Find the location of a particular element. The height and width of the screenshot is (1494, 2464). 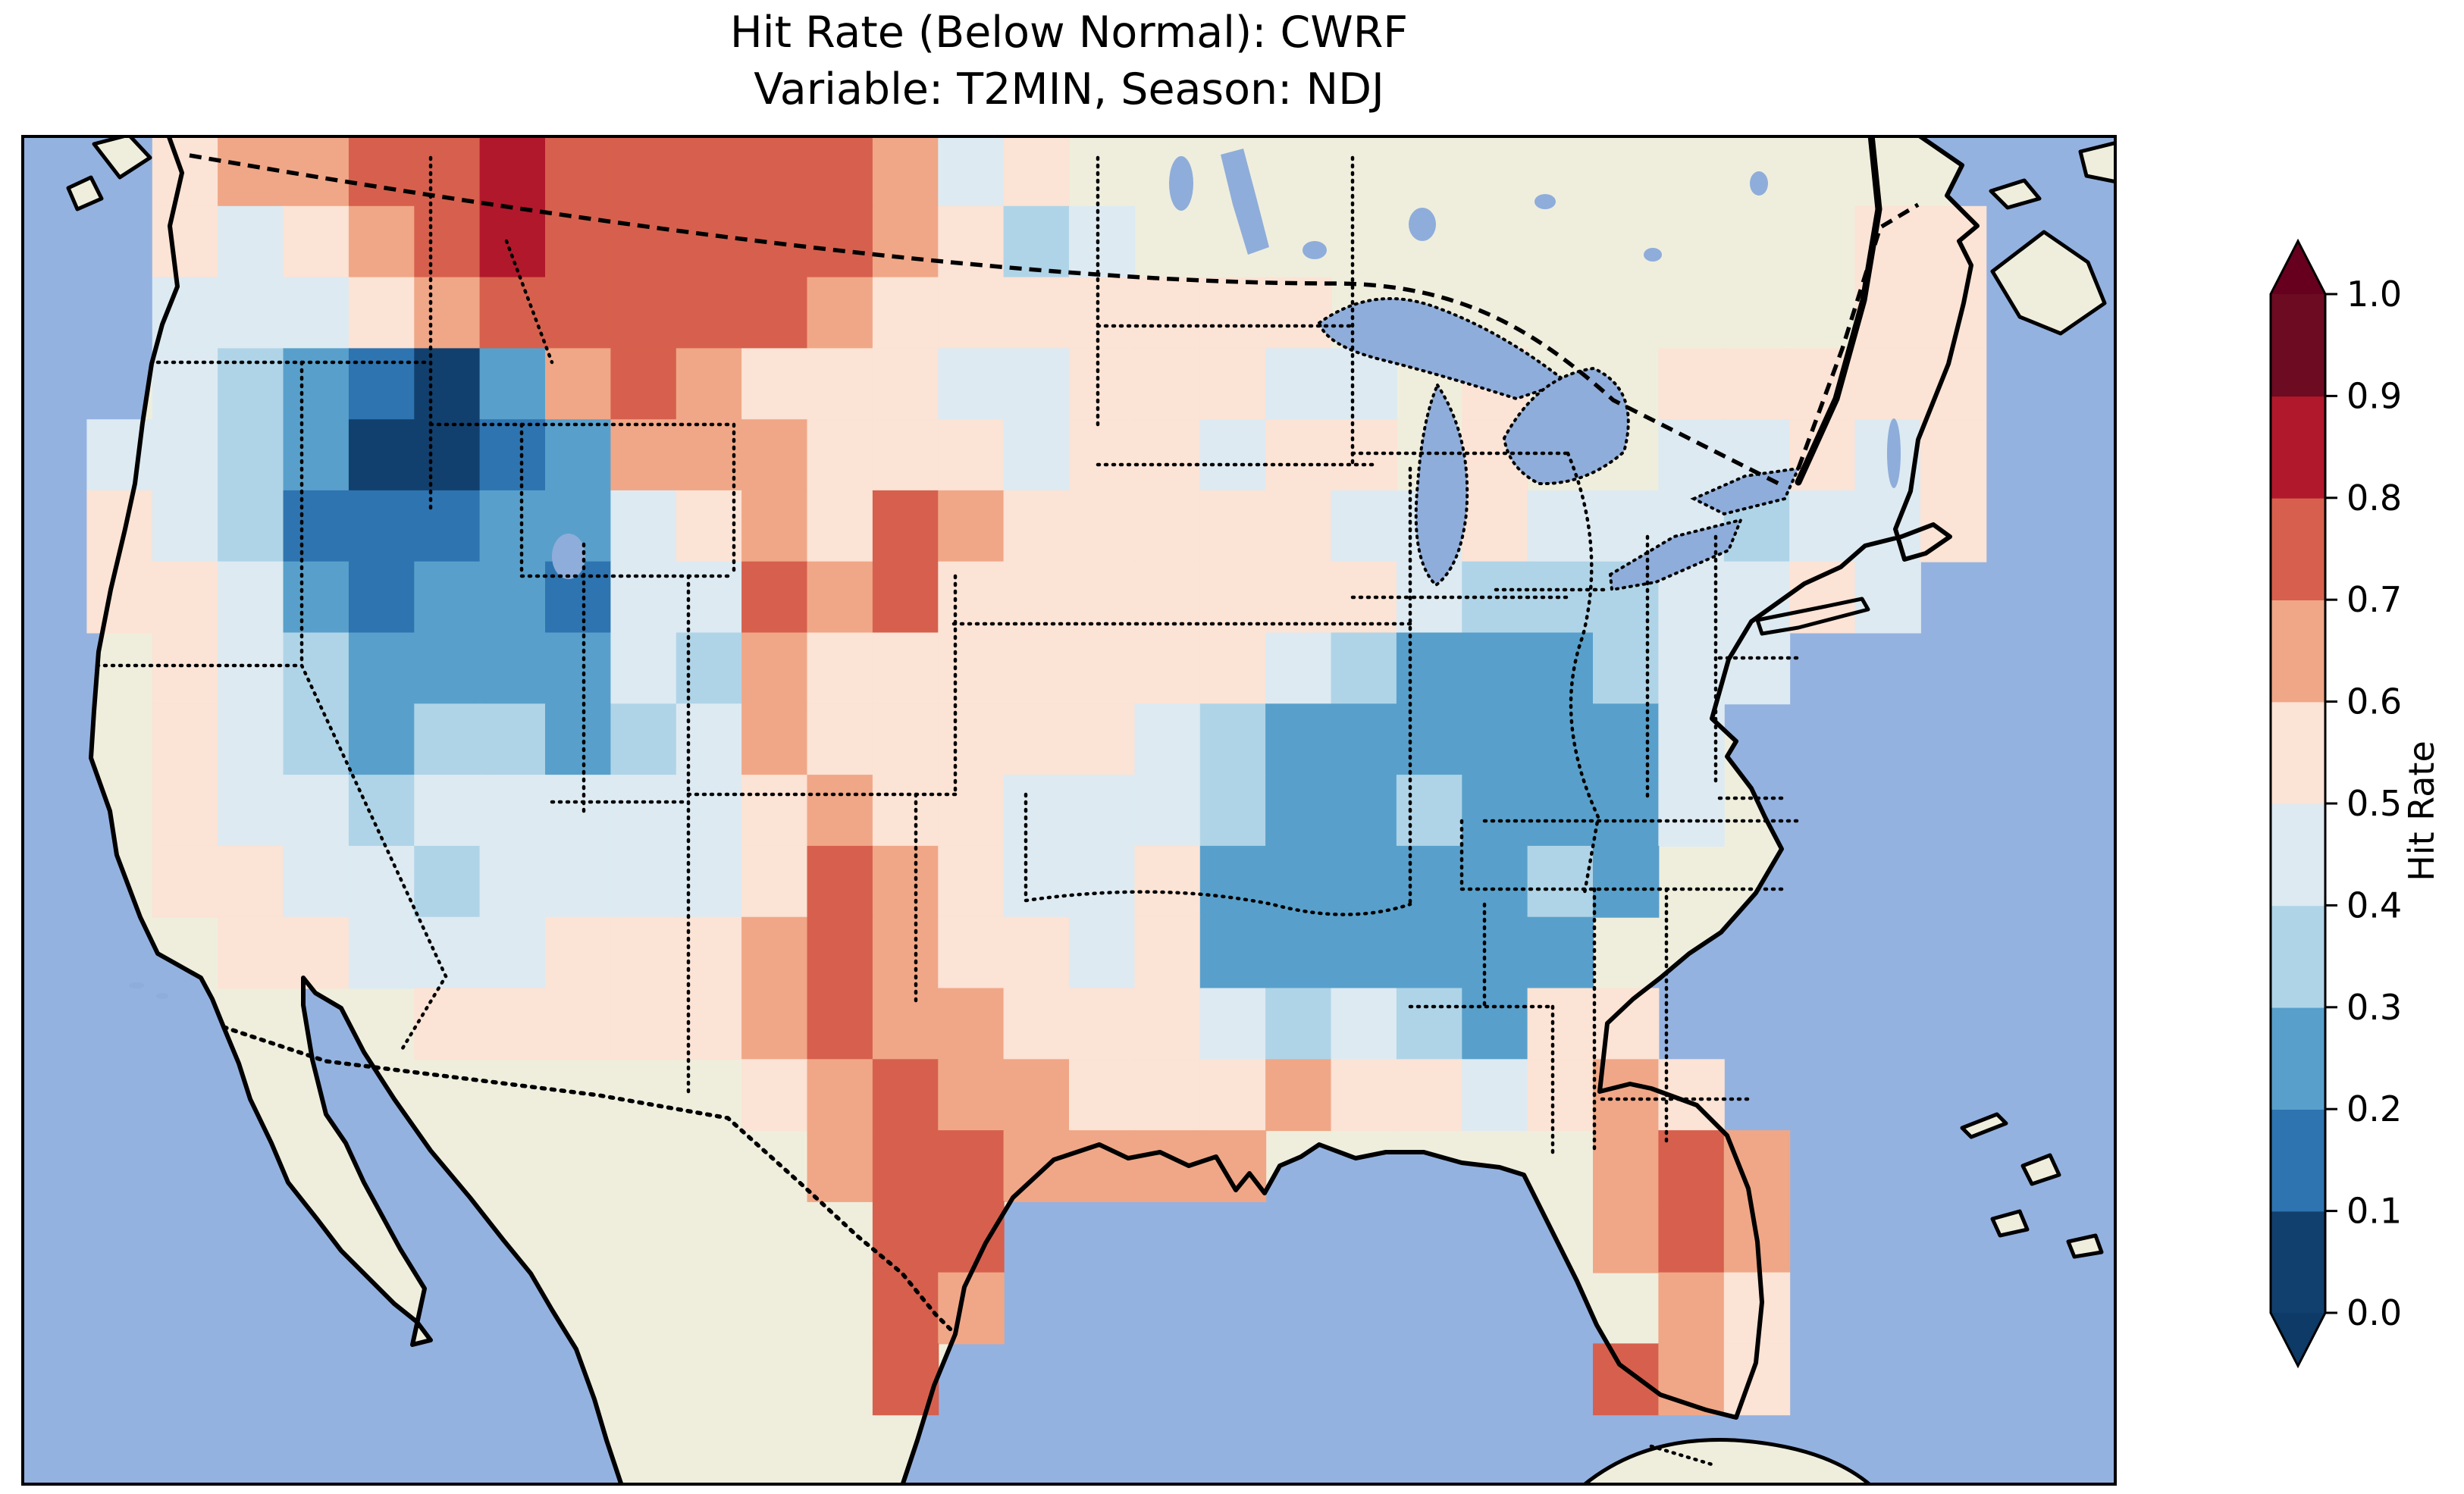

island-landmass is located at coordinates (1984, 1125).